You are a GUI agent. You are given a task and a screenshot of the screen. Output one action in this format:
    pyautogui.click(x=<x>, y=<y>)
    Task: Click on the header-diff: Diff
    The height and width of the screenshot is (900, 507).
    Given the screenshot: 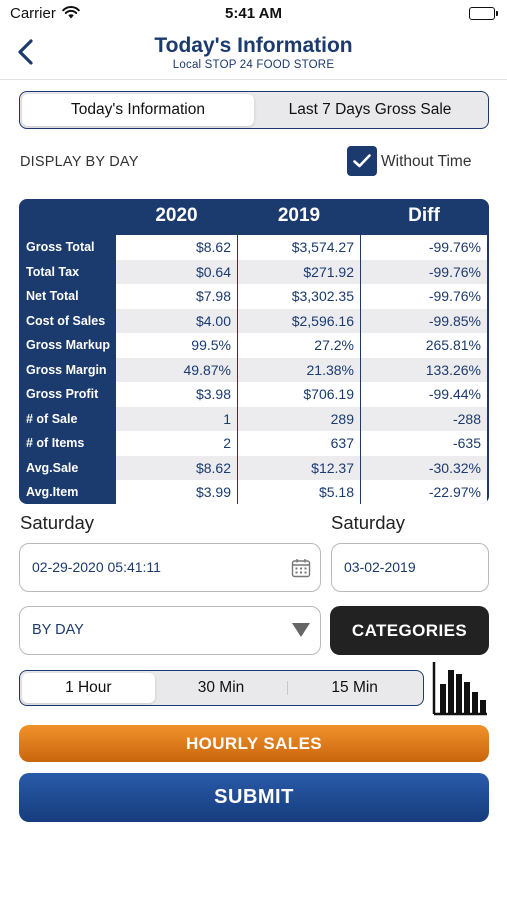 What is the action you would take?
    pyautogui.click(x=424, y=215)
    